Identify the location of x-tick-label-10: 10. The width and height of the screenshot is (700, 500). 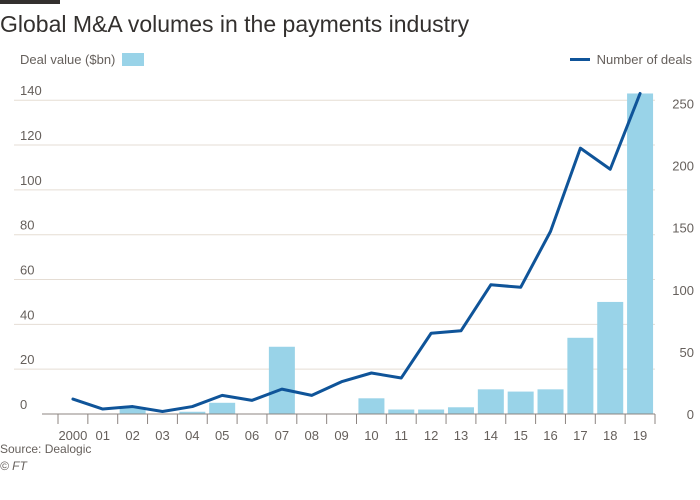
(371, 435).